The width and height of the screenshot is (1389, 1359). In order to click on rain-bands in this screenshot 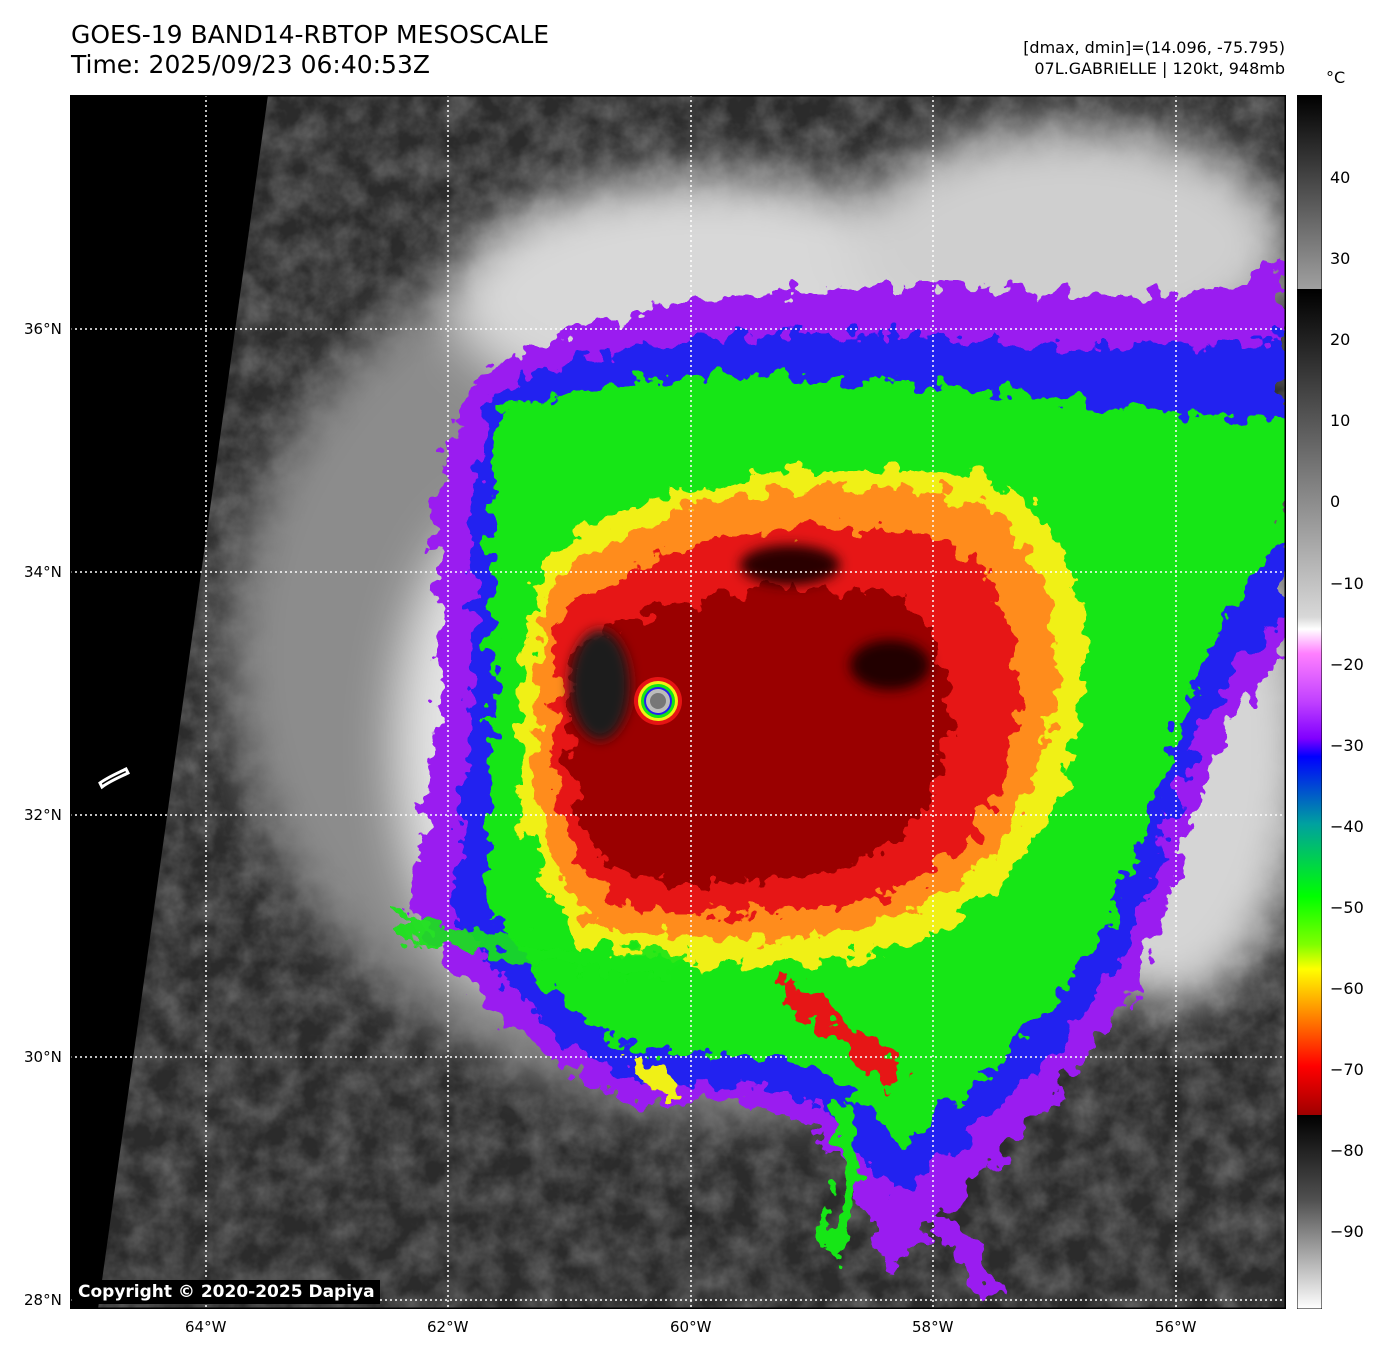, I will do `click(700, 1107)`.